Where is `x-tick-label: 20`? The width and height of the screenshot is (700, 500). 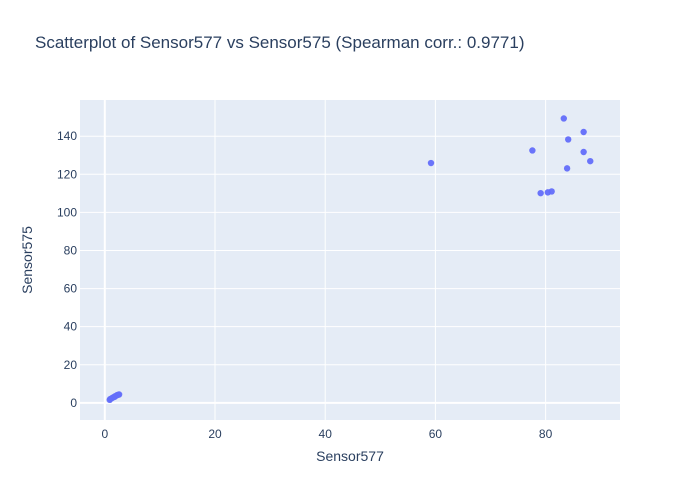 x-tick-label: 20 is located at coordinates (215, 434).